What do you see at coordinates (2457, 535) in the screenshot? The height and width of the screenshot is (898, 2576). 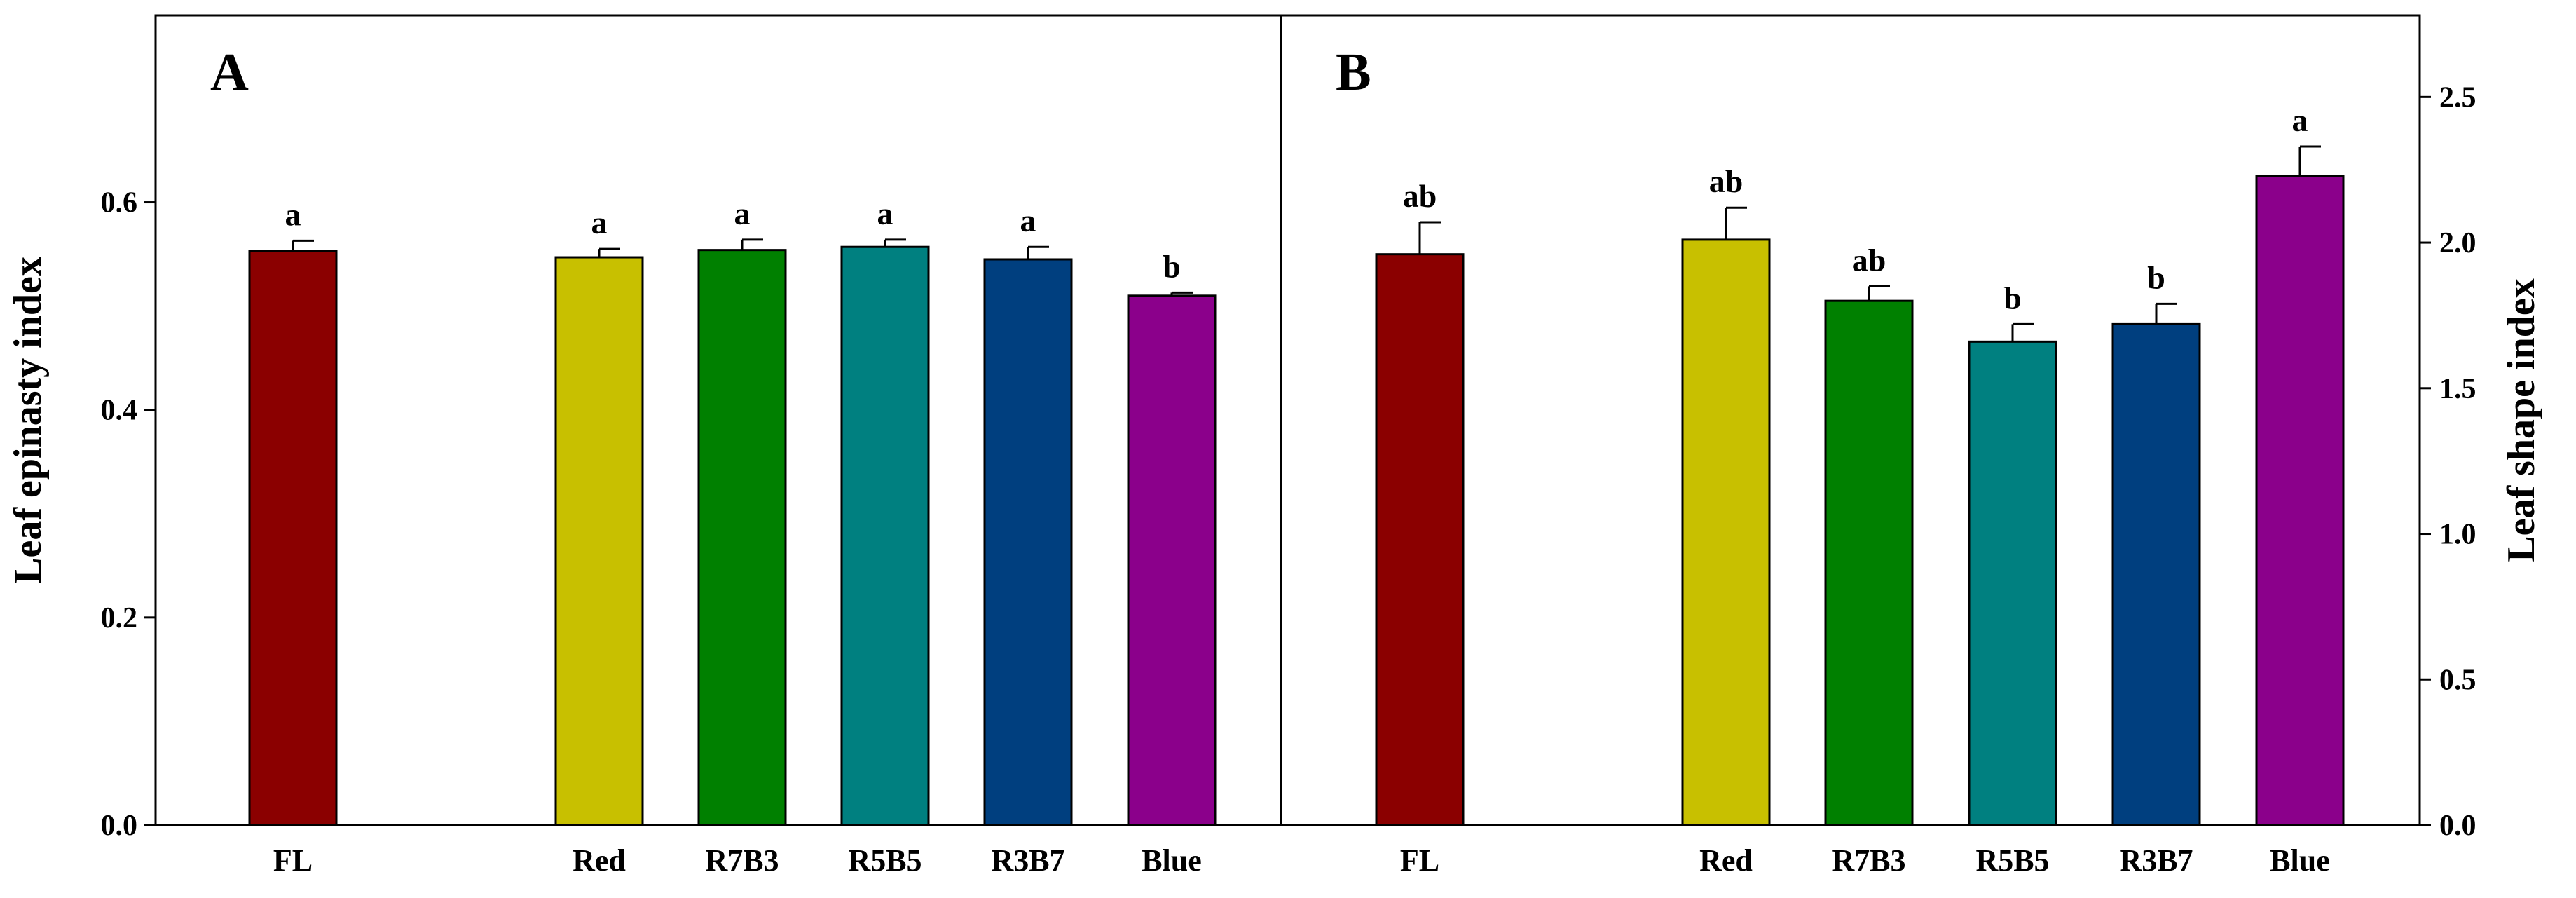 I see `y-tick-label: 1.0` at bounding box center [2457, 535].